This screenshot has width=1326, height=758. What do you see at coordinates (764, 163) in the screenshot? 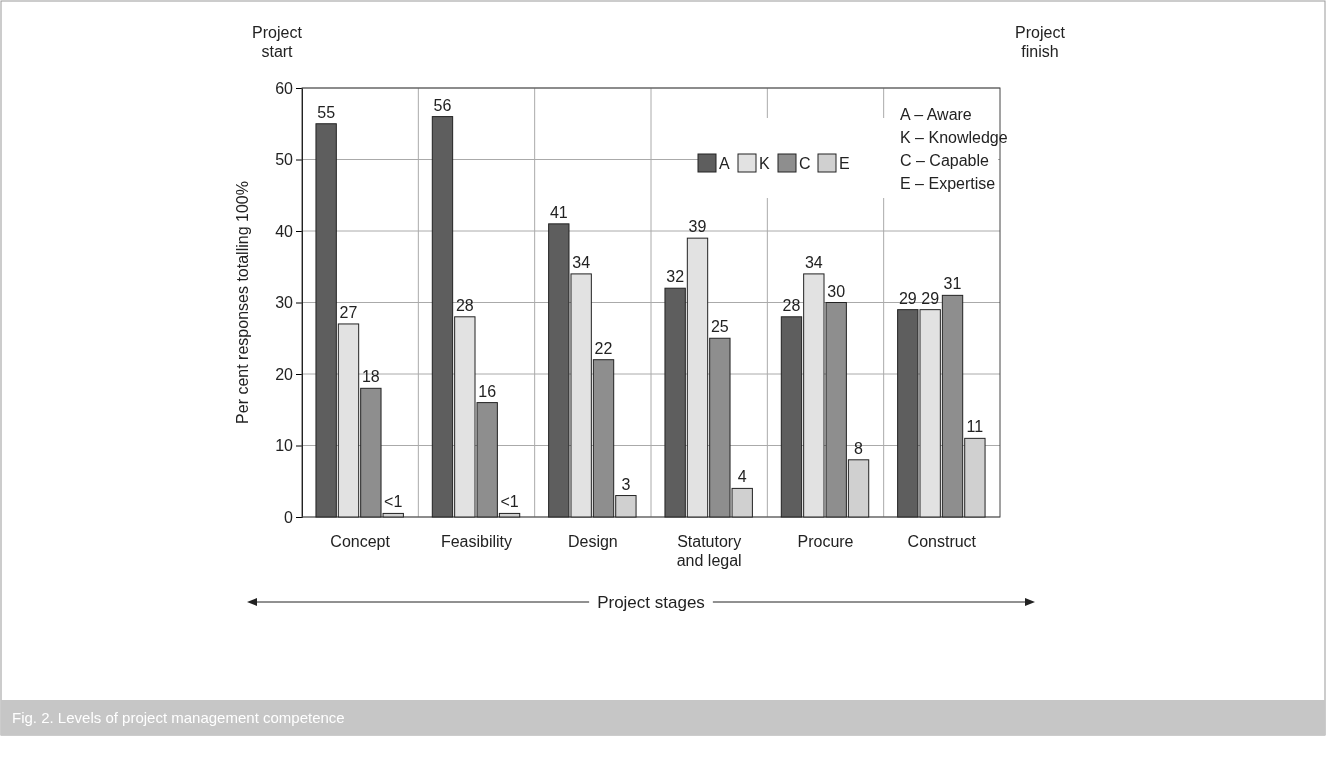
I see `legend-label: K` at bounding box center [764, 163].